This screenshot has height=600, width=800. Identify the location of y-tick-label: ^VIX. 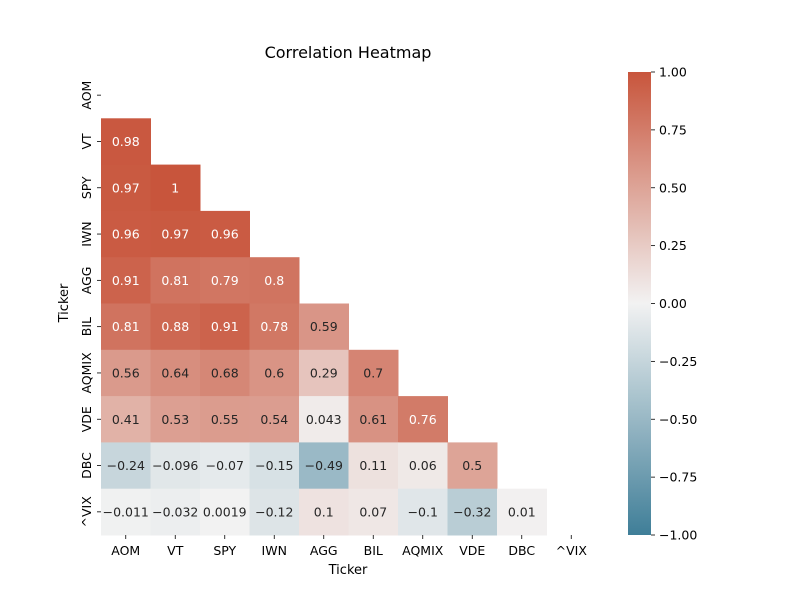
(86, 512).